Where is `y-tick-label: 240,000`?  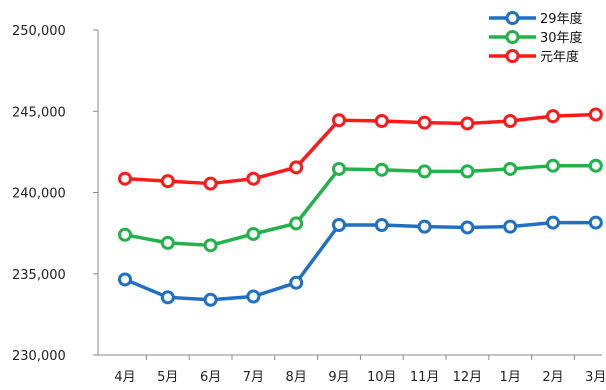
y-tick-label: 240,000 is located at coordinates (39, 194).